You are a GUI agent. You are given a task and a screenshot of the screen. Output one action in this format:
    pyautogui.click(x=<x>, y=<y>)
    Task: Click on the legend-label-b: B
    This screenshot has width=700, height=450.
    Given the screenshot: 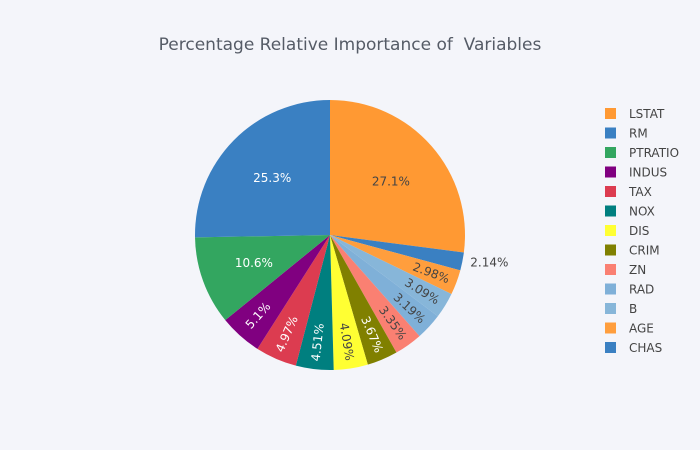 What is the action you would take?
    pyautogui.click(x=633, y=309)
    